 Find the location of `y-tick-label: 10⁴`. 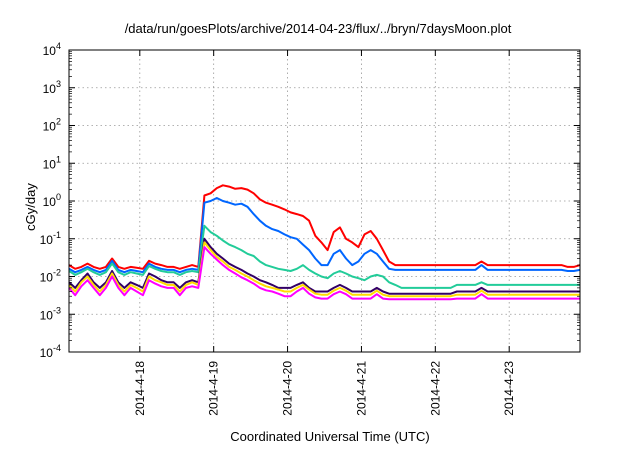

y-tick-label: 10⁴ is located at coordinates (52, 49).